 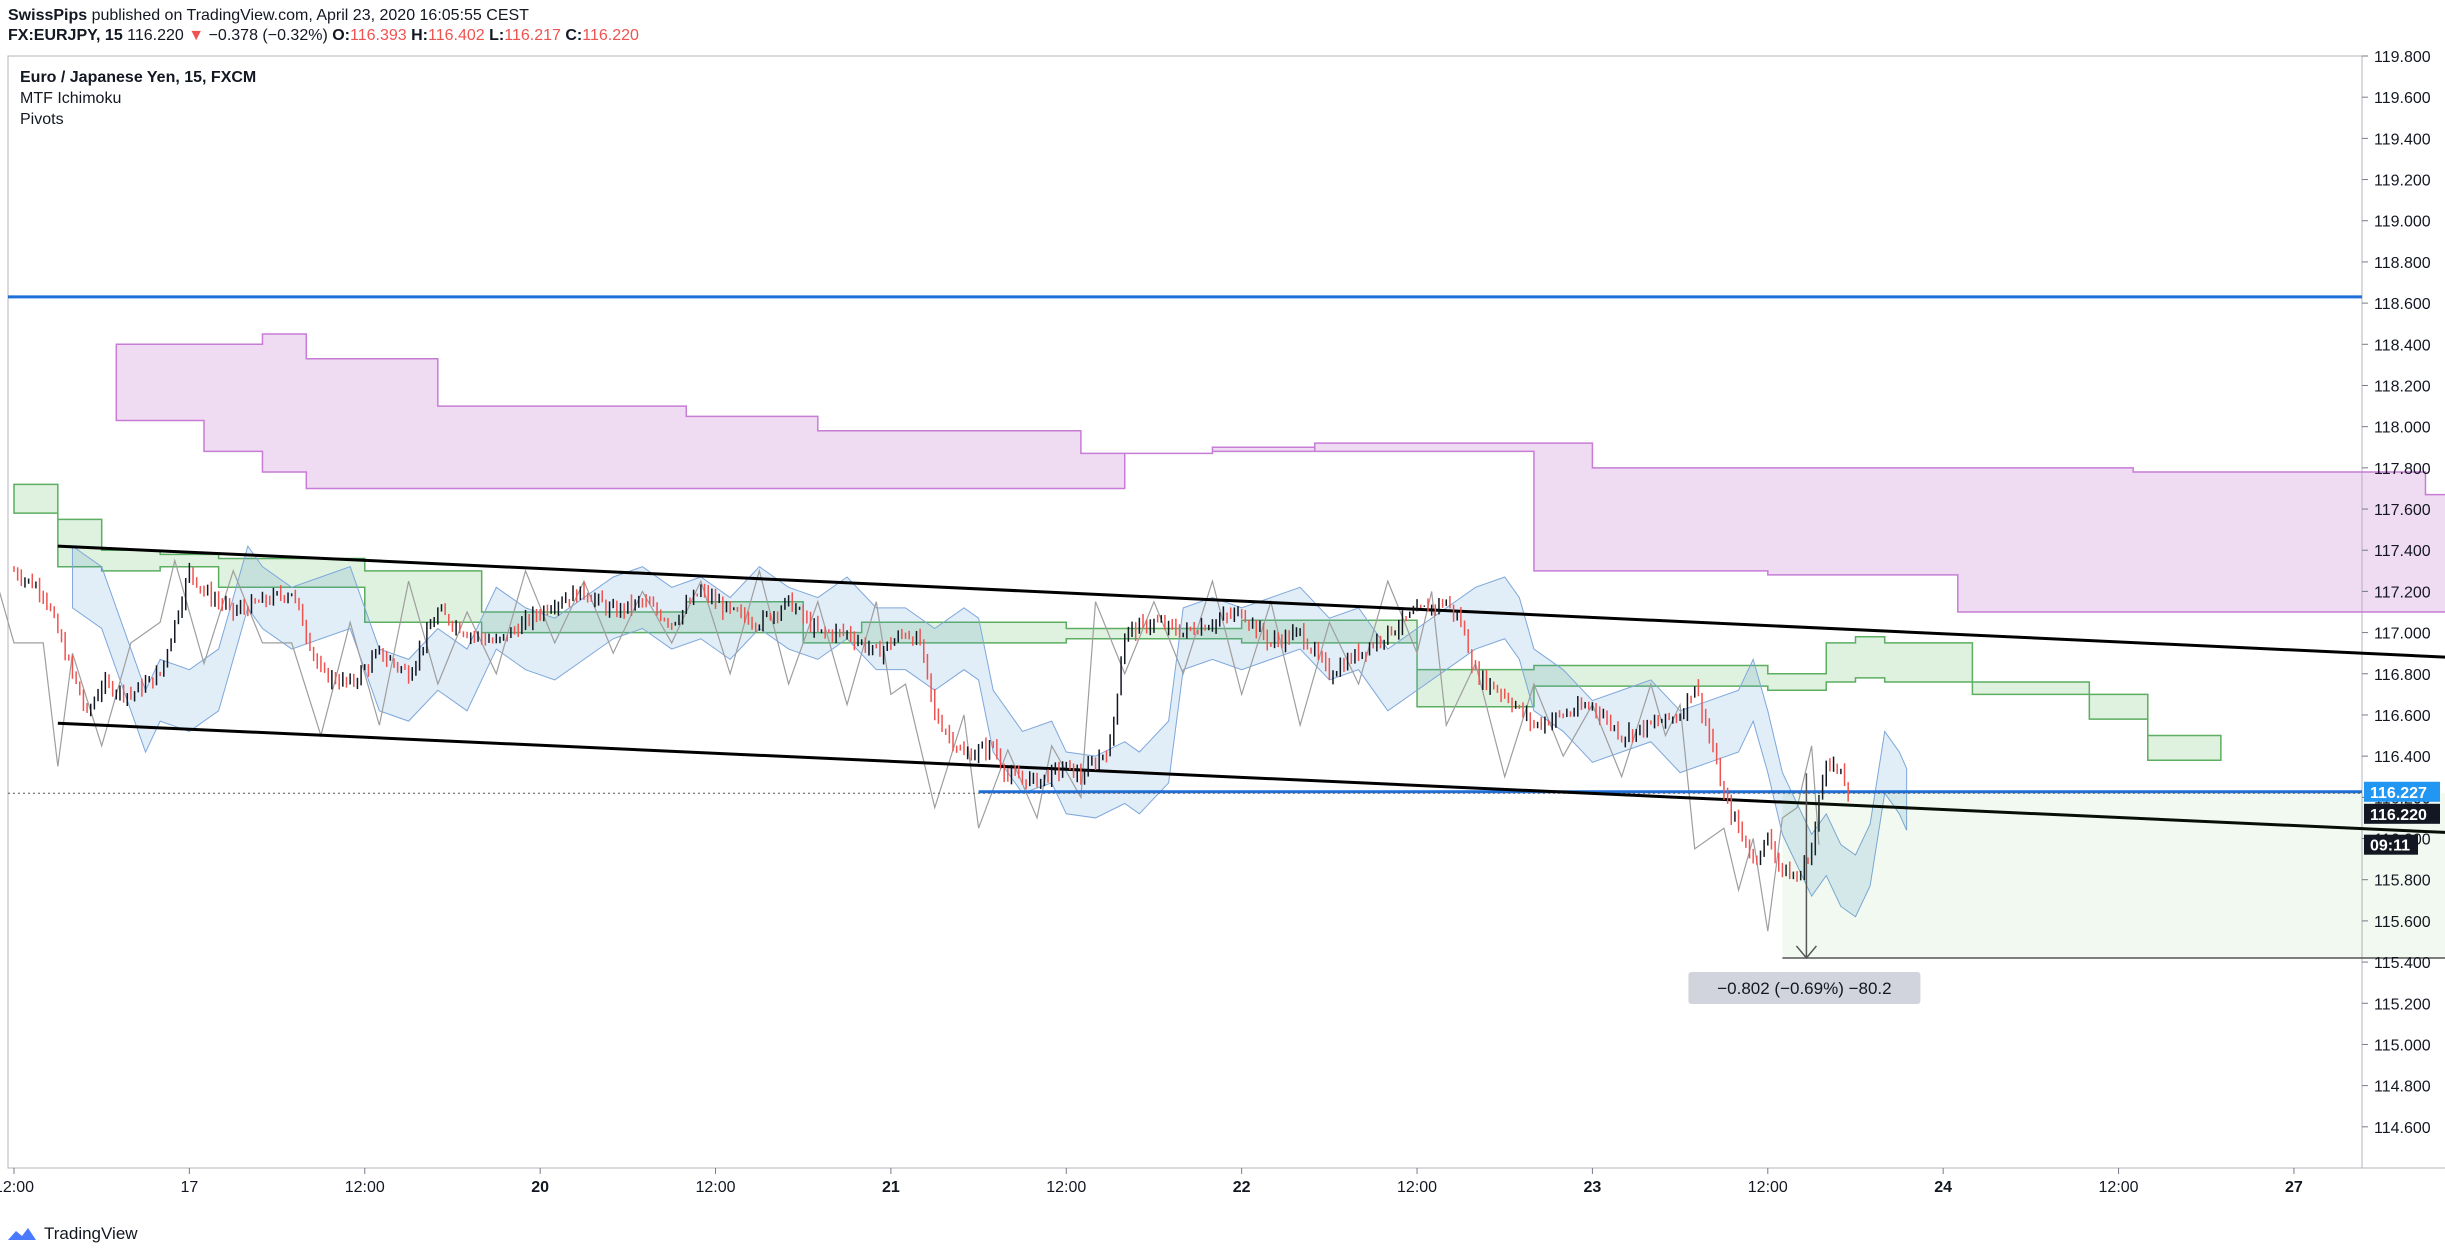 I want to click on low-value: 116.217, so click(x=532, y=35).